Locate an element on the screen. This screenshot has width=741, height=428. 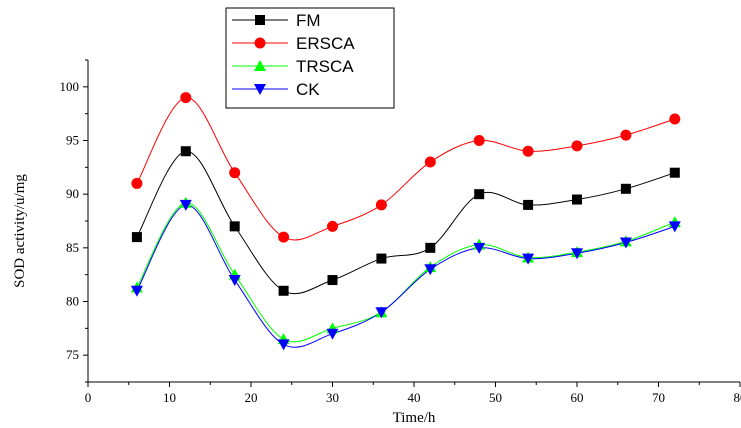
x-tick-label: 10 is located at coordinates (169, 397).